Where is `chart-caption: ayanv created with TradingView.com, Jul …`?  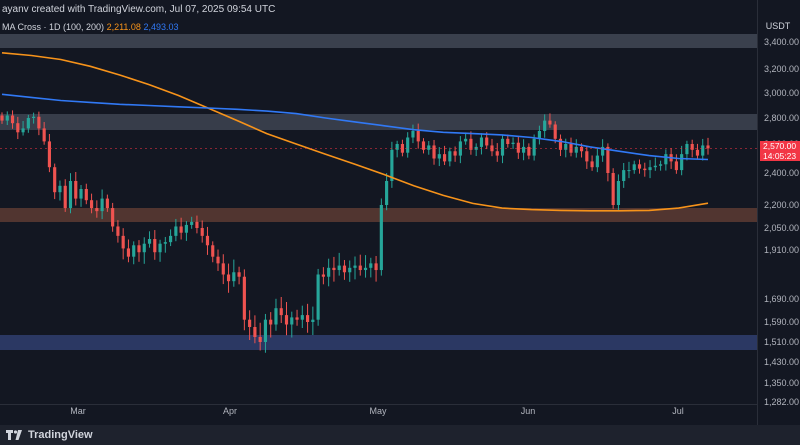 chart-caption: ayanv created with TradingView.com, Jul … is located at coordinates (400, 10).